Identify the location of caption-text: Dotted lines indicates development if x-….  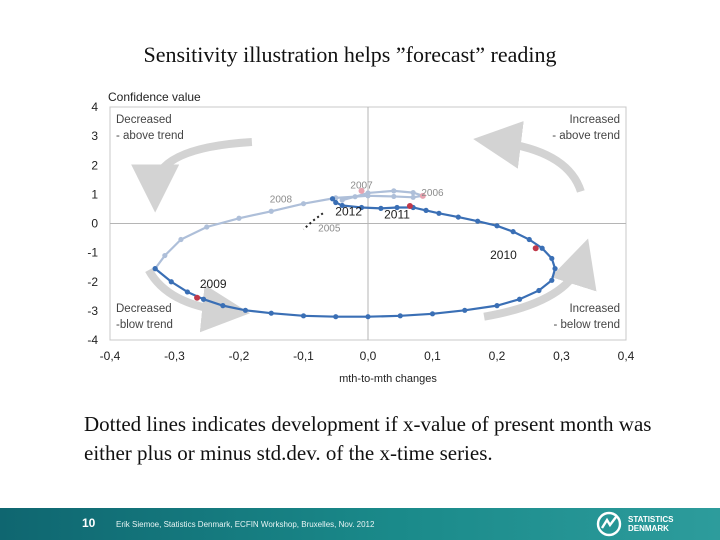
(368, 438).